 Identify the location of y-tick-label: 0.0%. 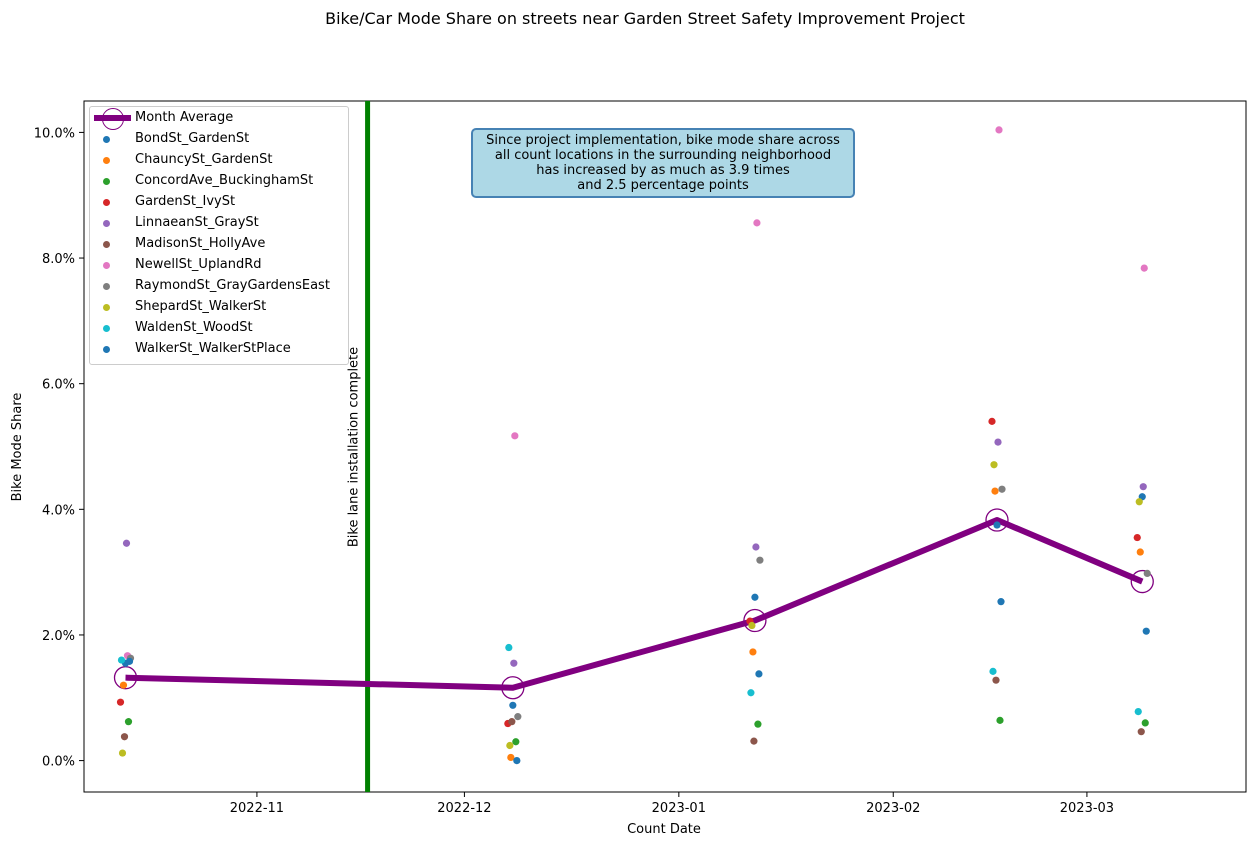
(58, 762).